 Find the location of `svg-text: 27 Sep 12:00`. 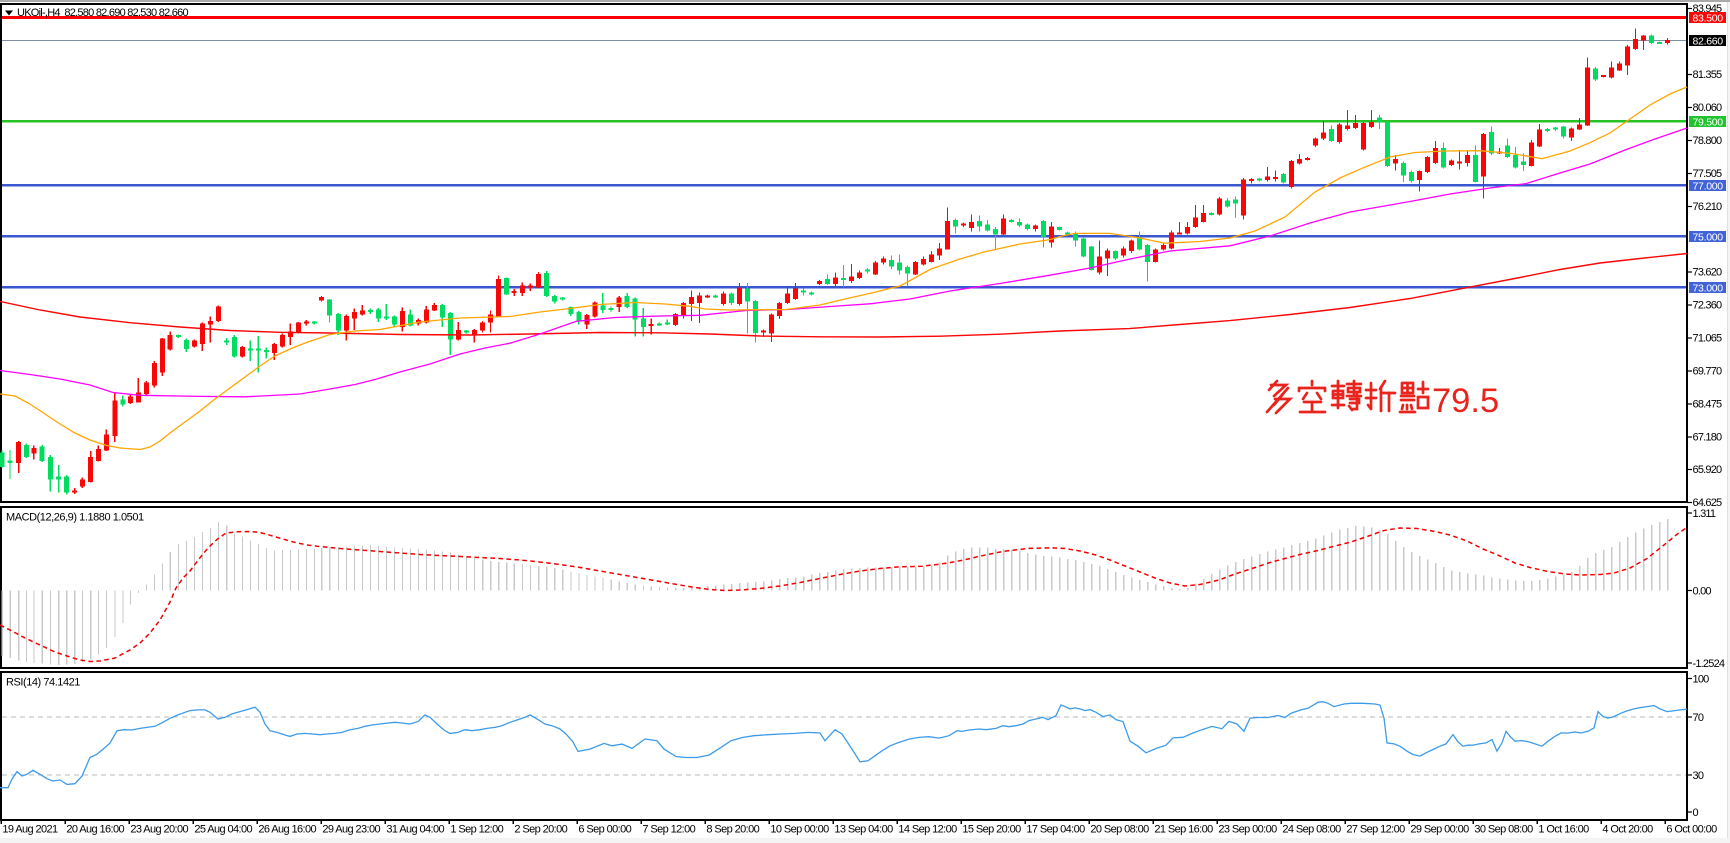

svg-text: 27 Sep 12:00 is located at coordinates (1375, 830).